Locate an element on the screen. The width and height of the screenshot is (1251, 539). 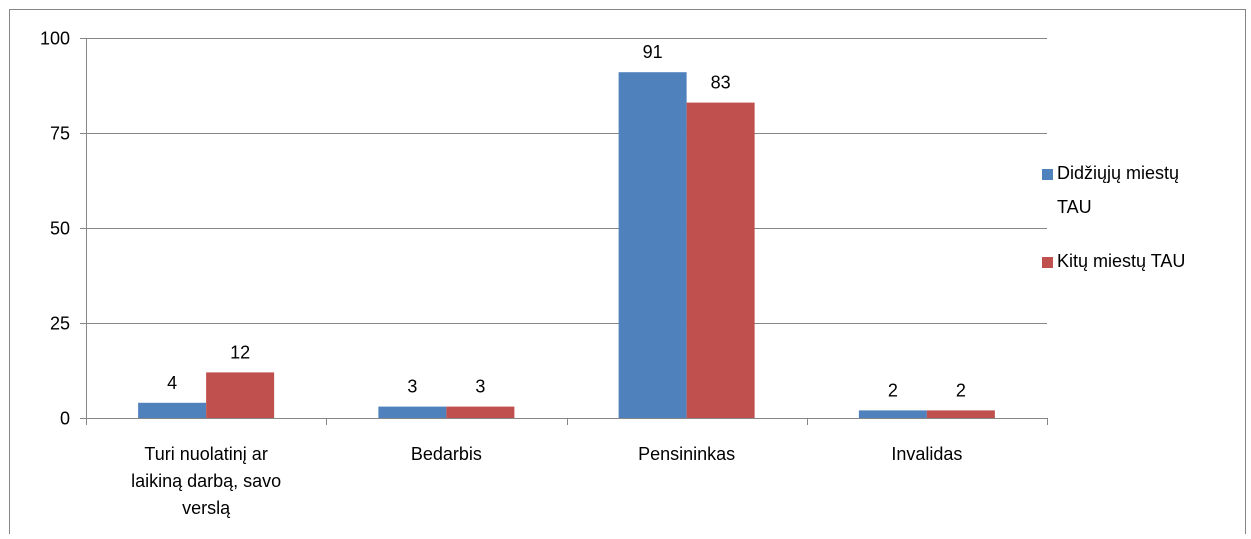
x-tick-label-line: laikiną darbą, savo is located at coordinates (206, 481).